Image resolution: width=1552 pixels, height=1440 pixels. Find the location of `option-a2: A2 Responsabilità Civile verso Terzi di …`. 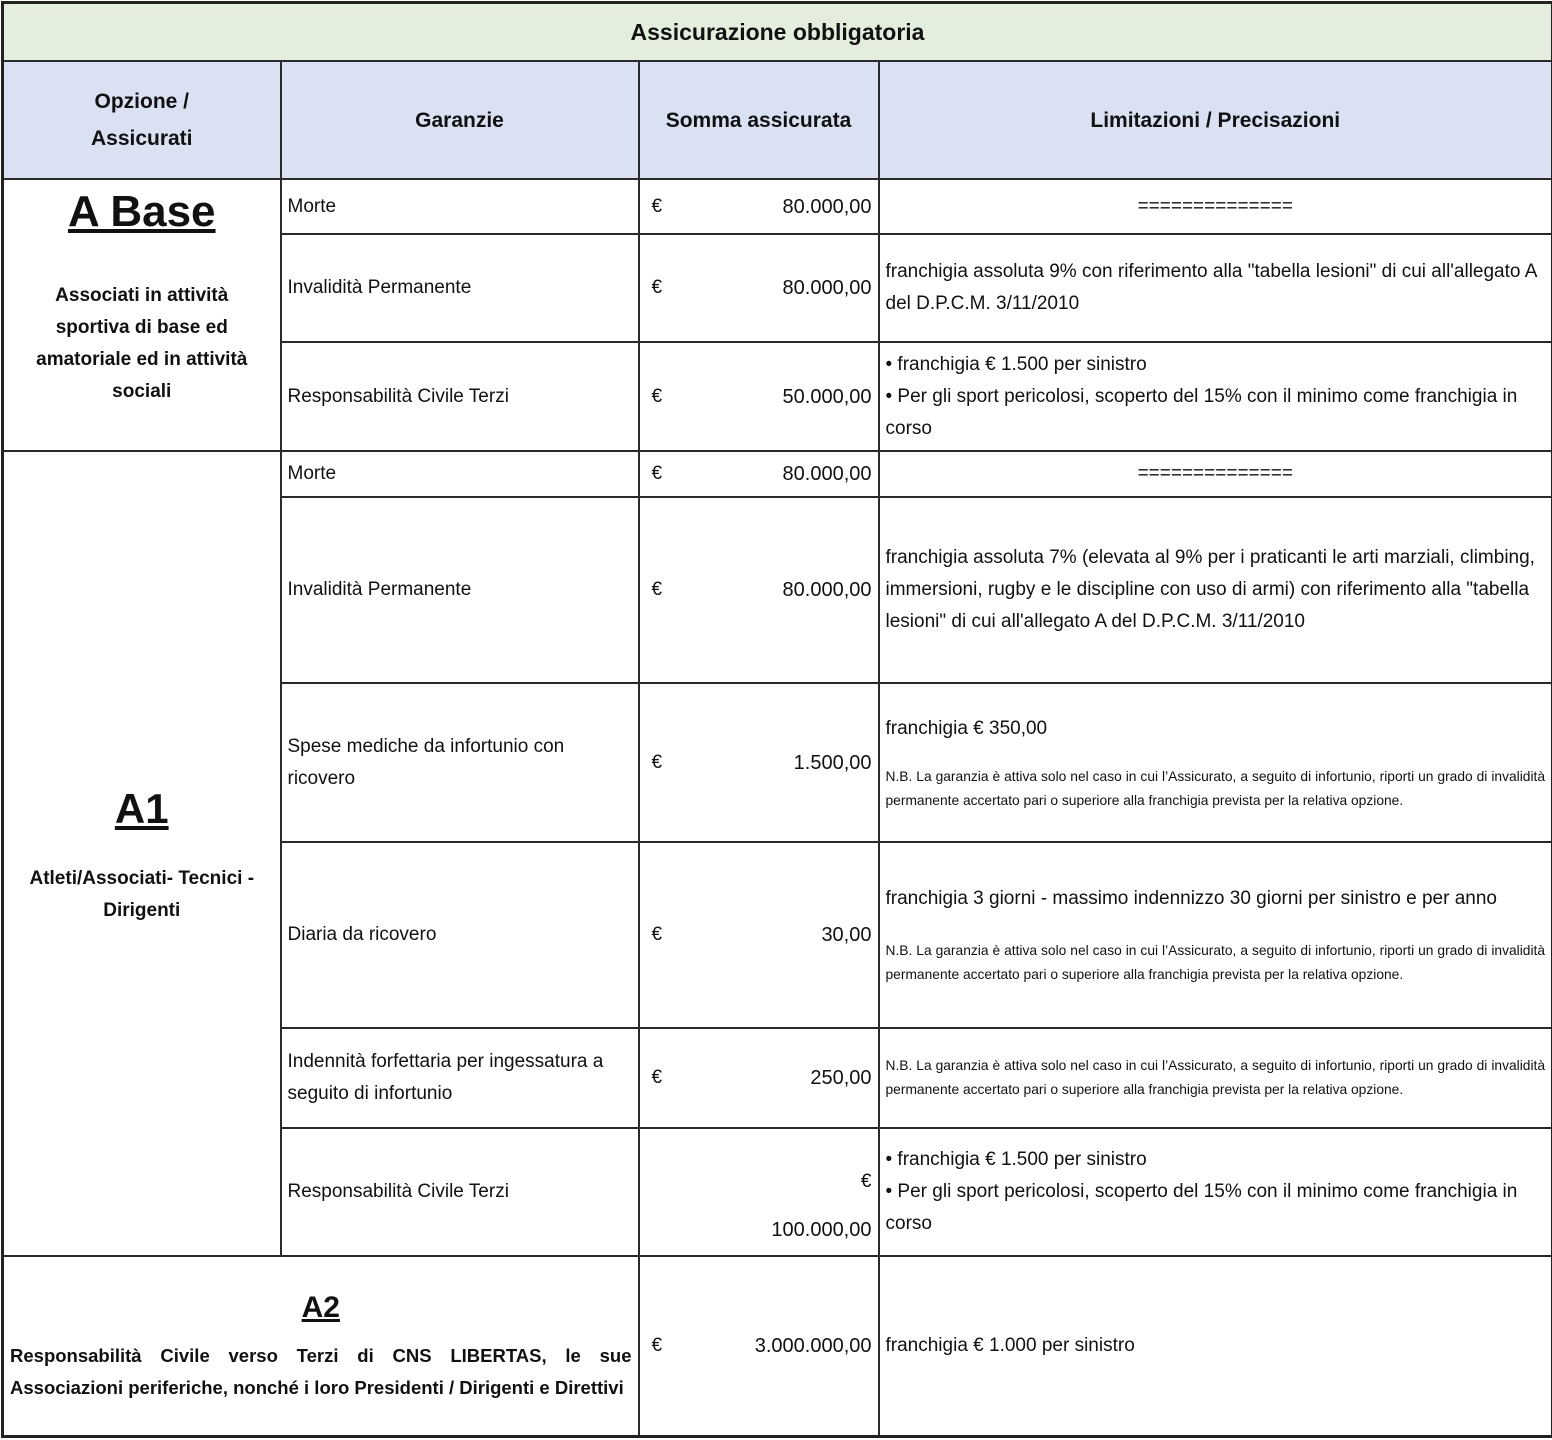

option-a2: A2 Responsabilità Civile verso Terzi di … is located at coordinates (320, 1346).